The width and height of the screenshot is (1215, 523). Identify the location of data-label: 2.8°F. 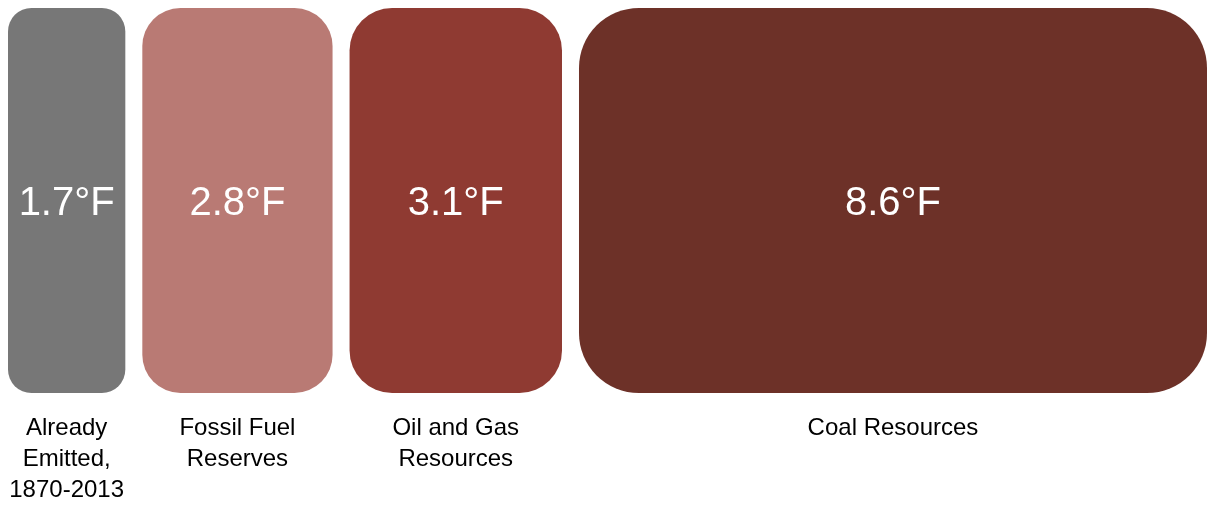
(237, 200).